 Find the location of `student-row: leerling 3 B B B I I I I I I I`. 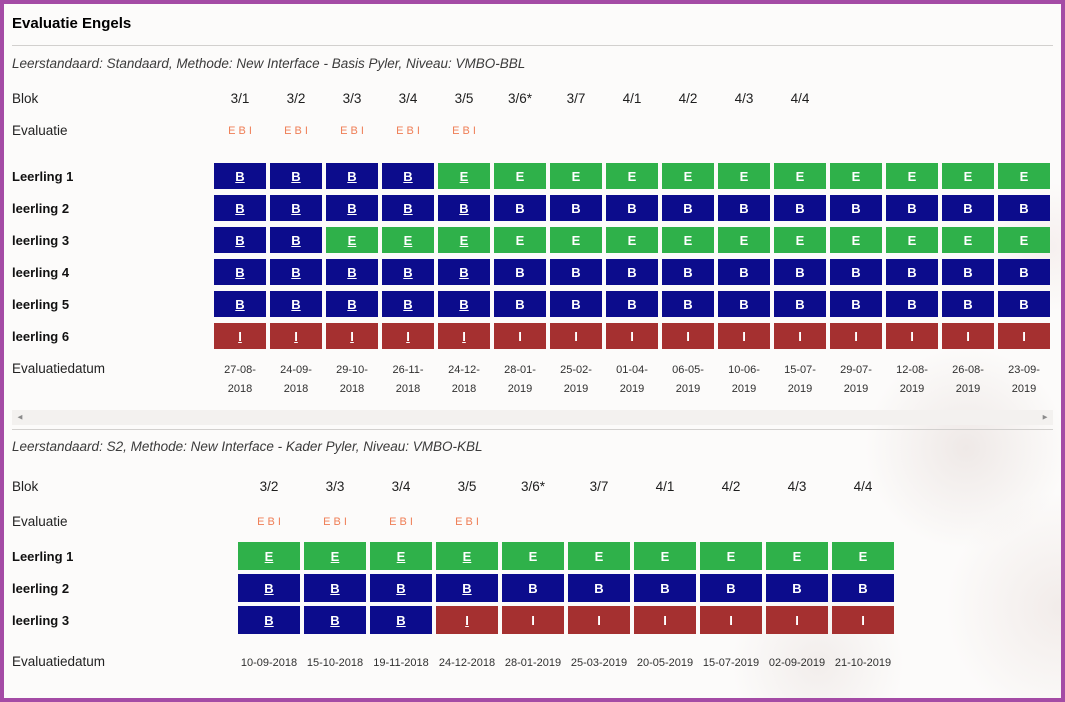

student-row: leerling 3 B B B I I I I I I I is located at coordinates (532, 620).